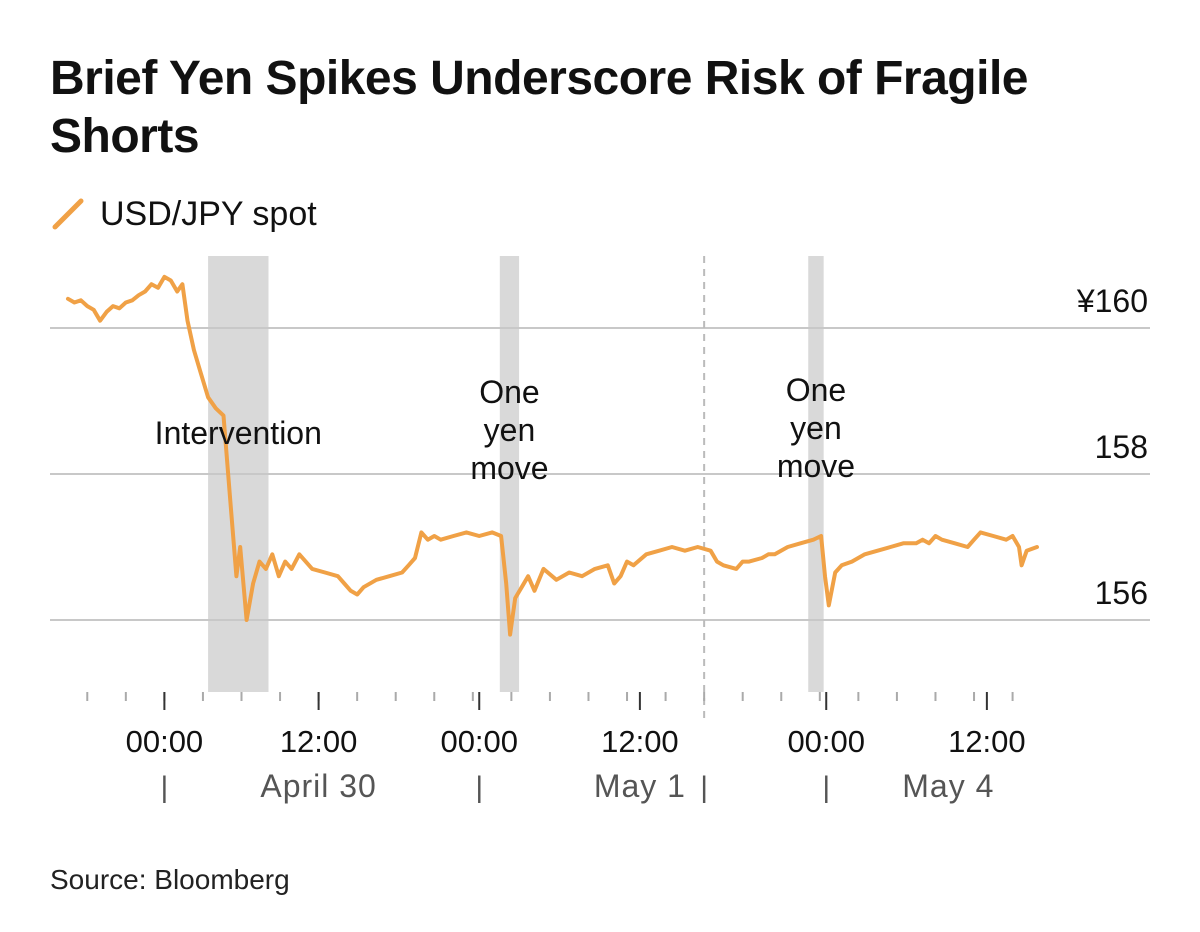  I want to click on highlight-label-1-2: move, so click(509, 468).